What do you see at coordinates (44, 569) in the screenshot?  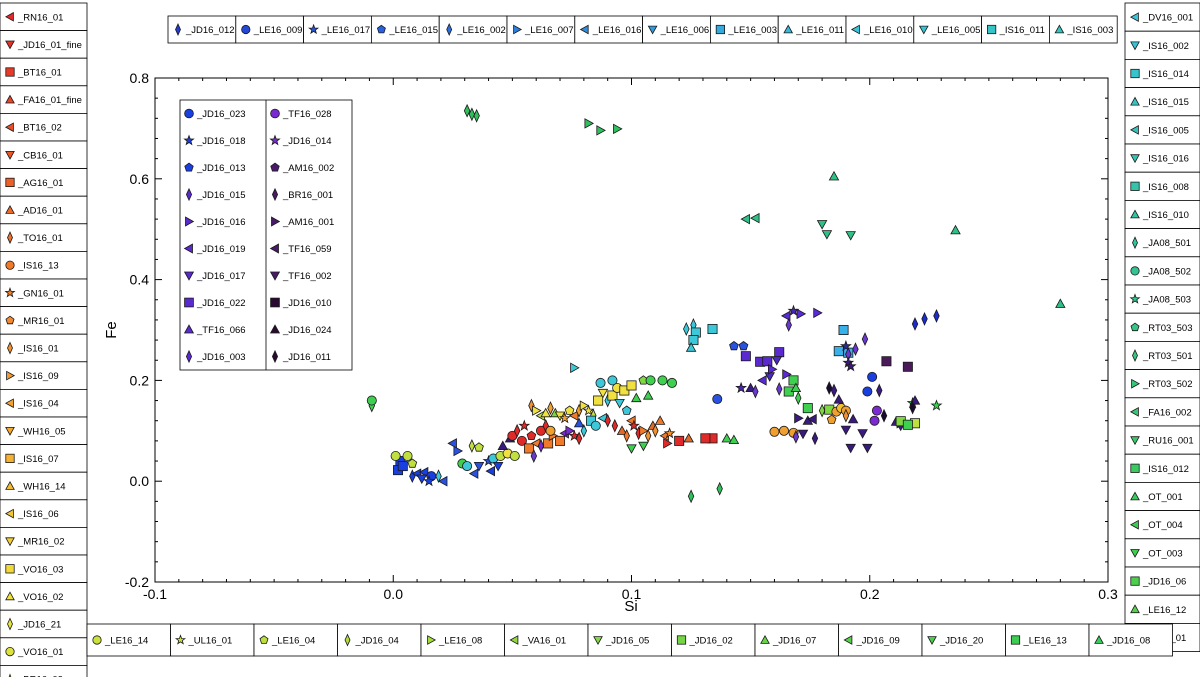 I see `legend-left-item: _VO16_03` at bounding box center [44, 569].